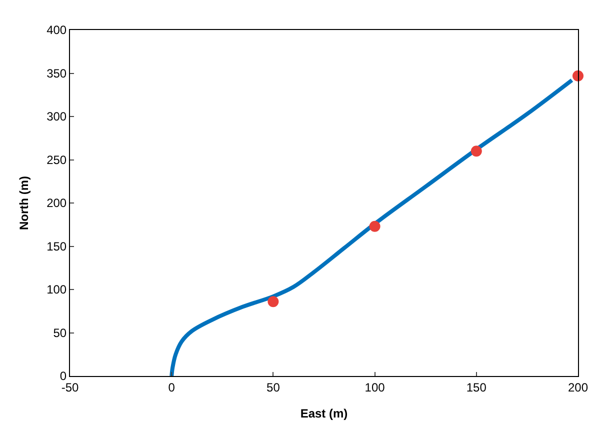 The image size is (608, 436). I want to click on x-tick-label: 150, so click(476, 387).